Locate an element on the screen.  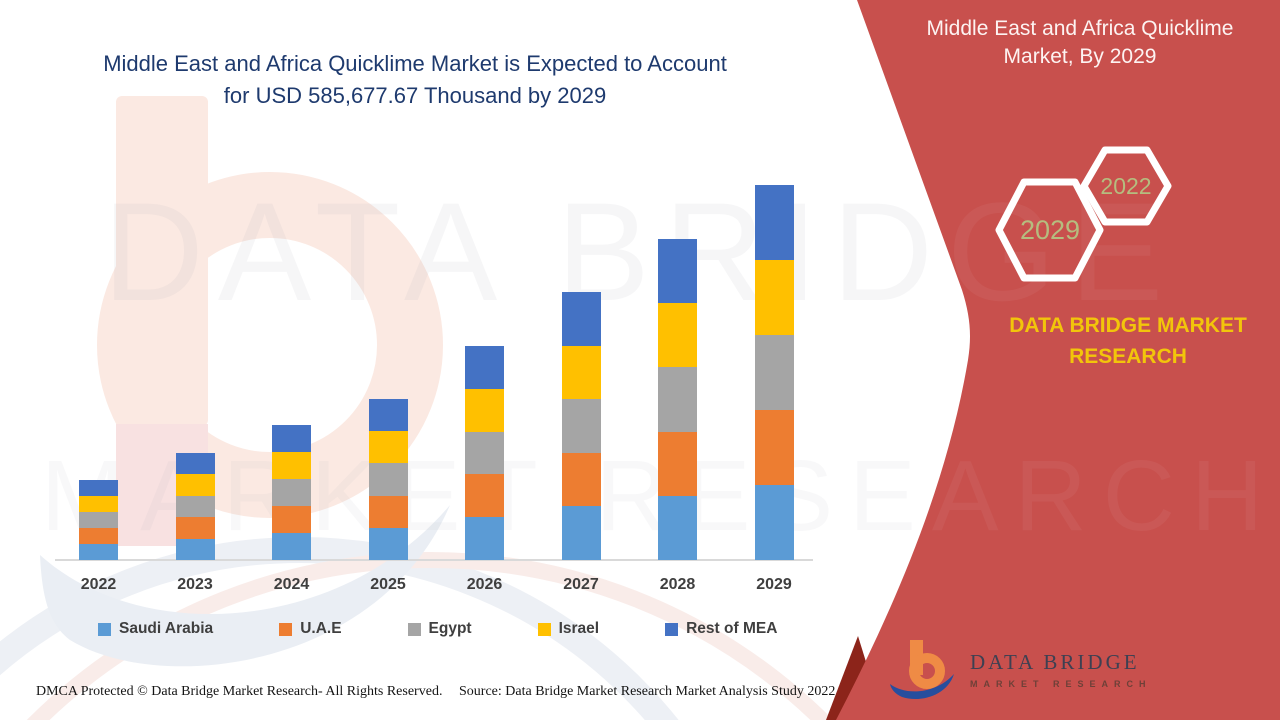
bar-2027-israel-segment is located at coordinates (581, 372).